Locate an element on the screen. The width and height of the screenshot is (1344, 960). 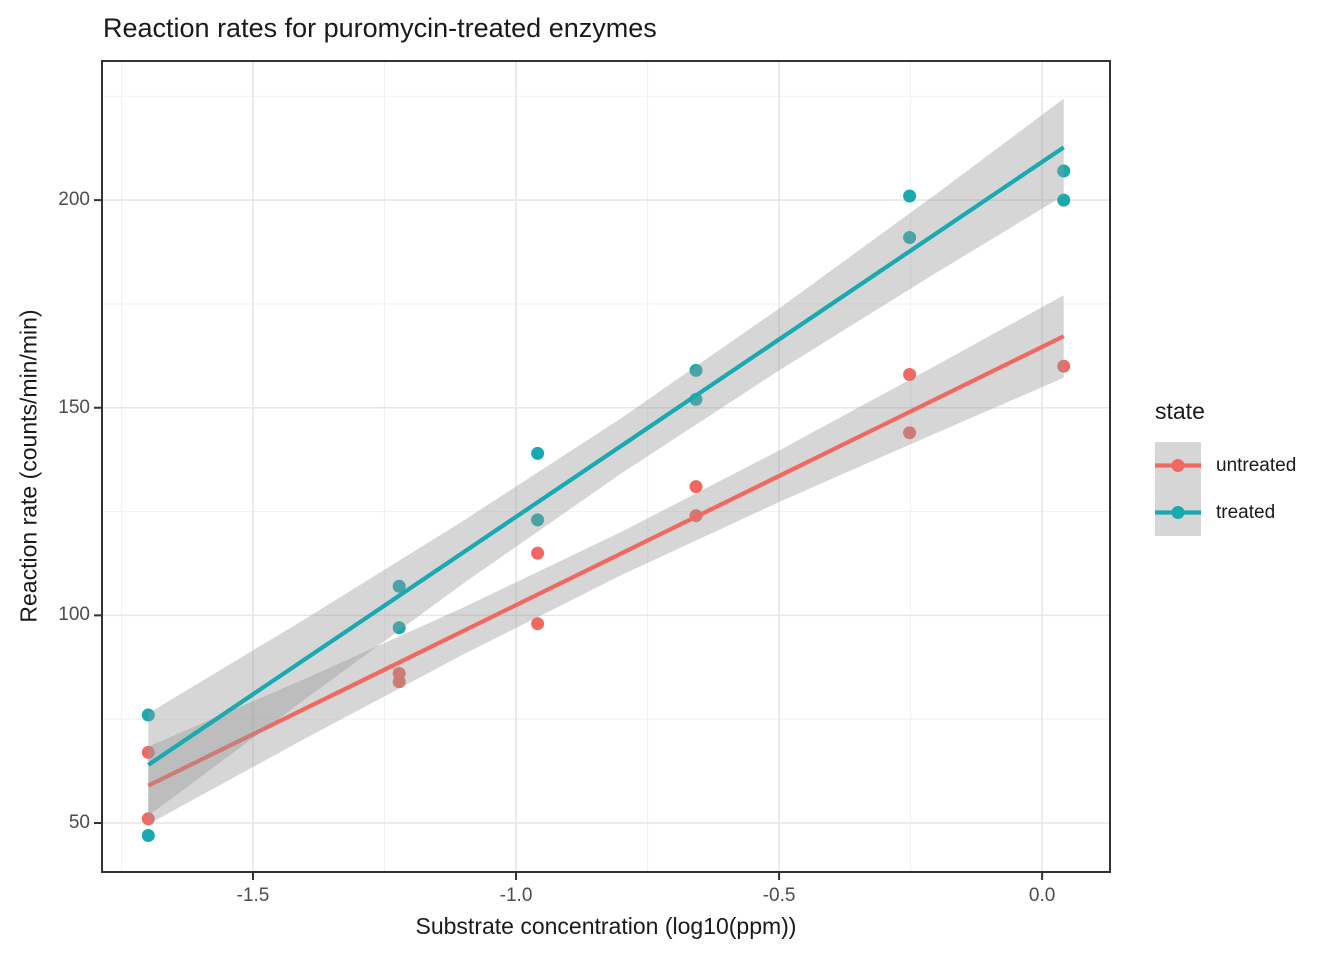
x-tick-label: -0.5 is located at coordinates (779, 895).